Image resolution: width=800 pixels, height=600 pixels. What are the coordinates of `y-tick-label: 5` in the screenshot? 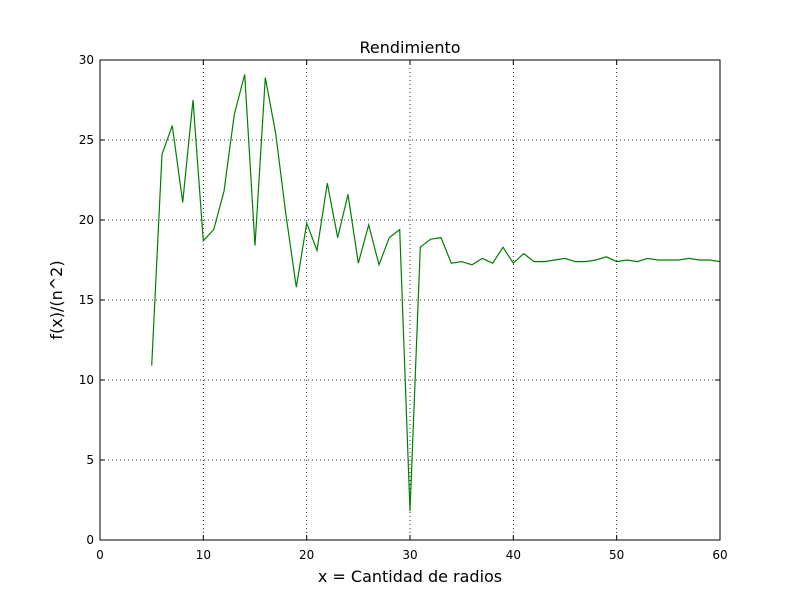 It's located at (90, 460).